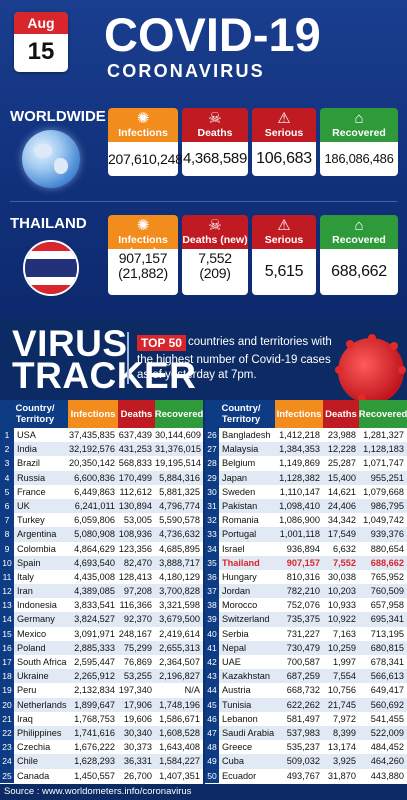 The height and width of the screenshot is (800, 407). What do you see at coordinates (178, 435) in the screenshot?
I see `recovered-cell: 30,144,609` at bounding box center [178, 435].